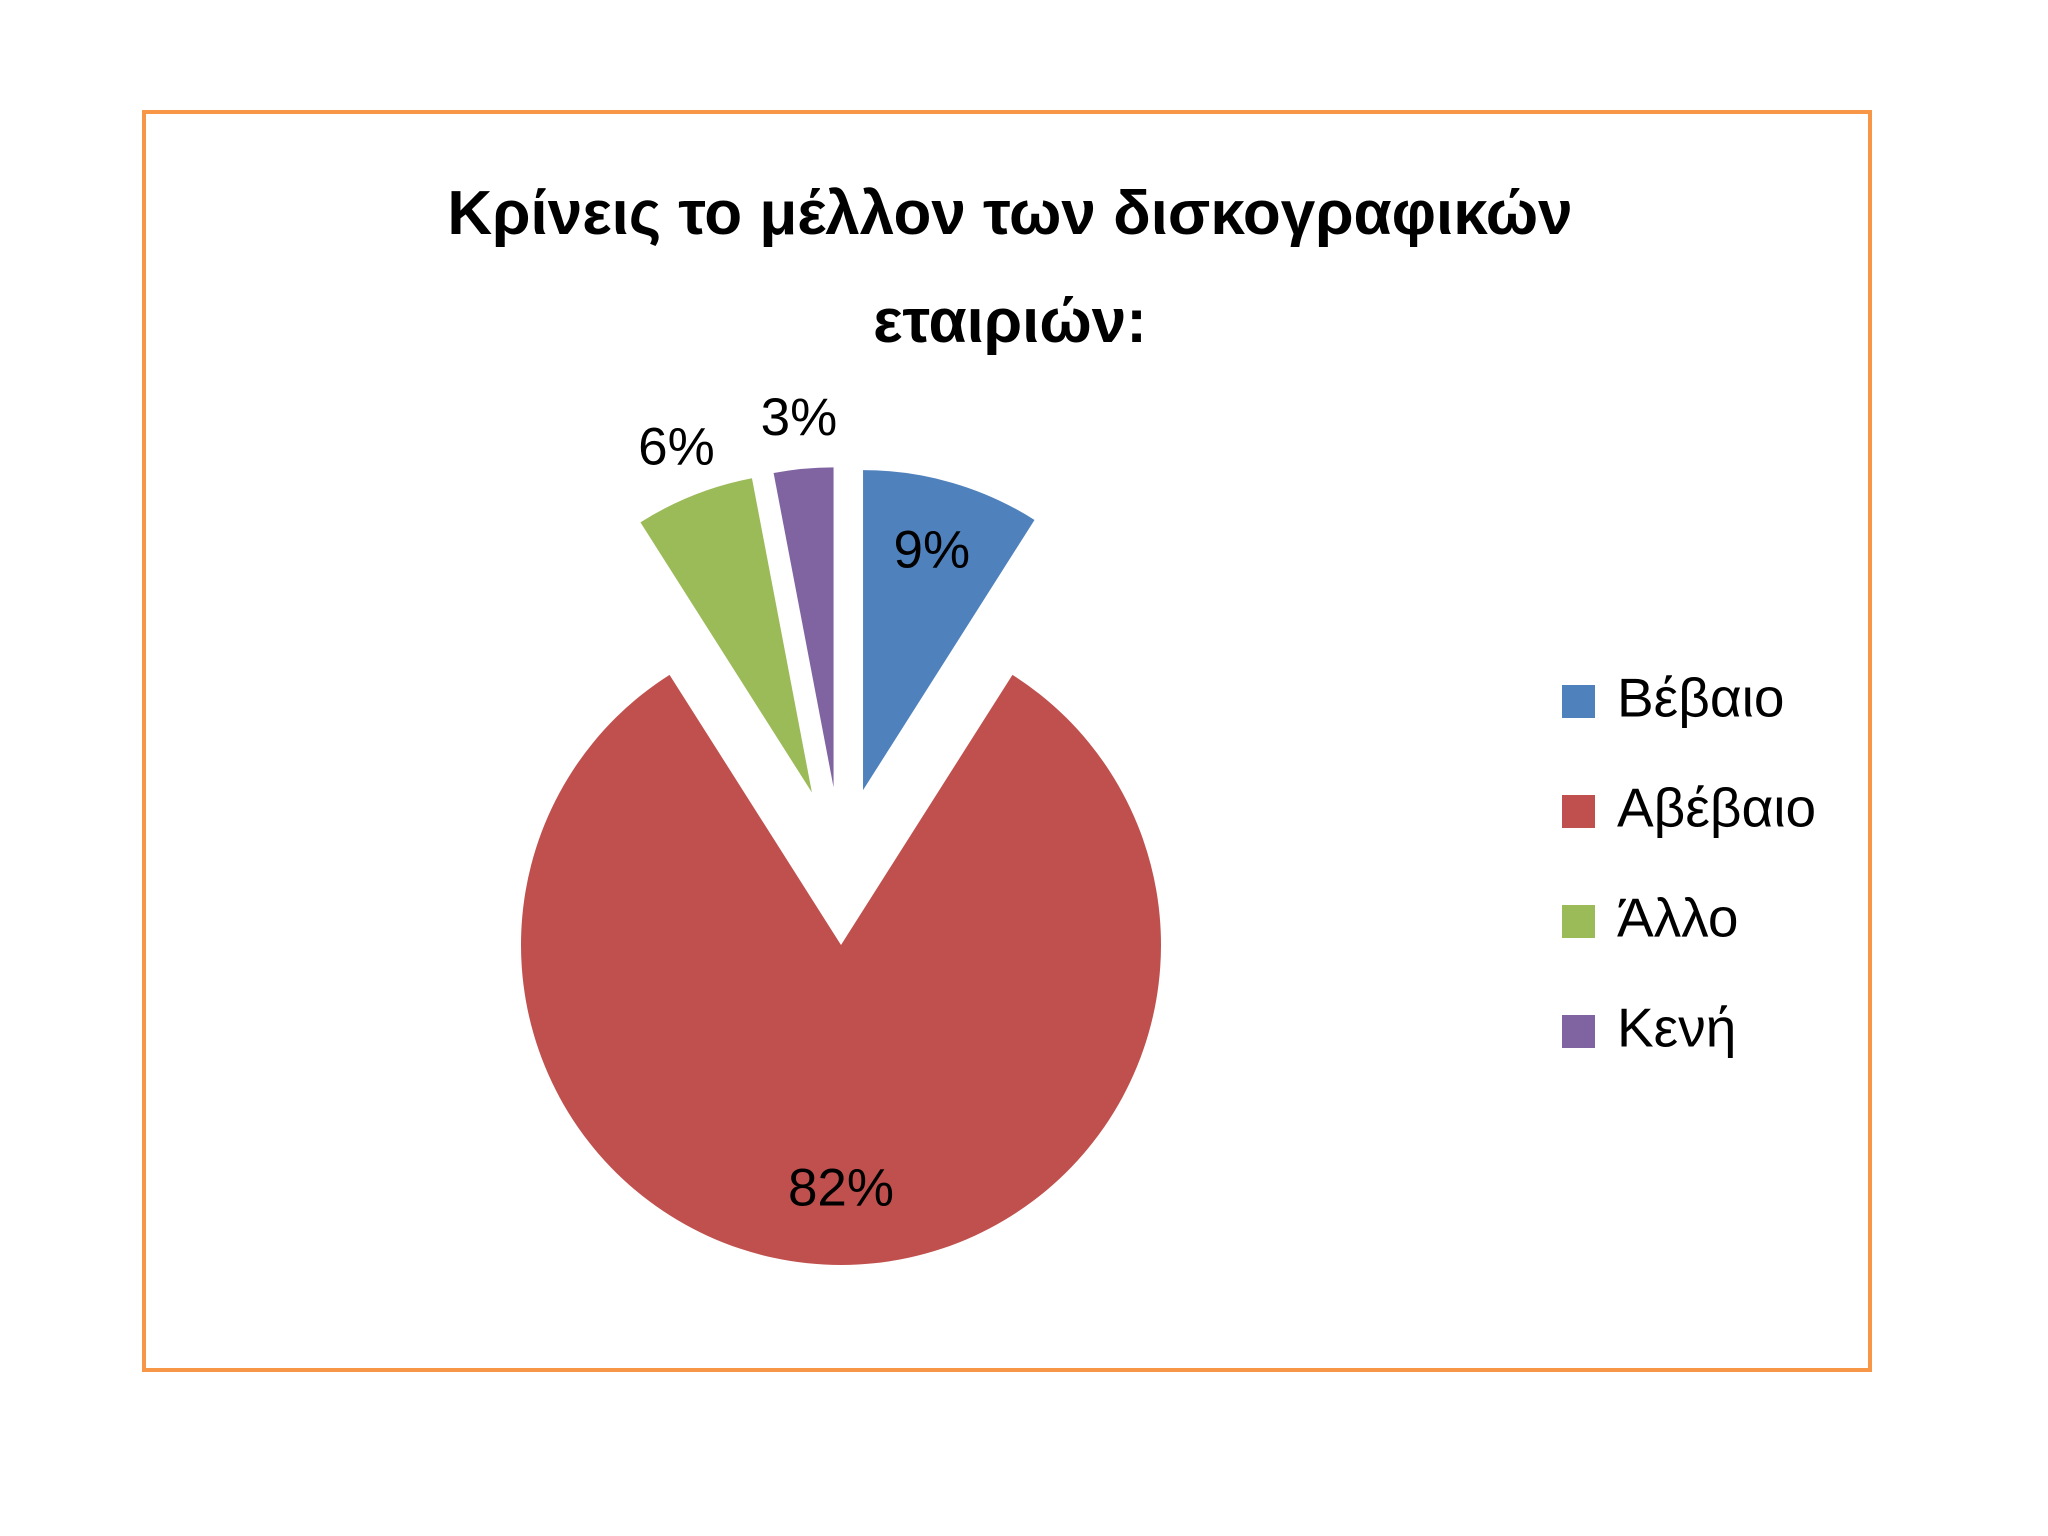  Describe the element at coordinates (931, 550) in the screenshot. I see `data-label: 9%` at that location.